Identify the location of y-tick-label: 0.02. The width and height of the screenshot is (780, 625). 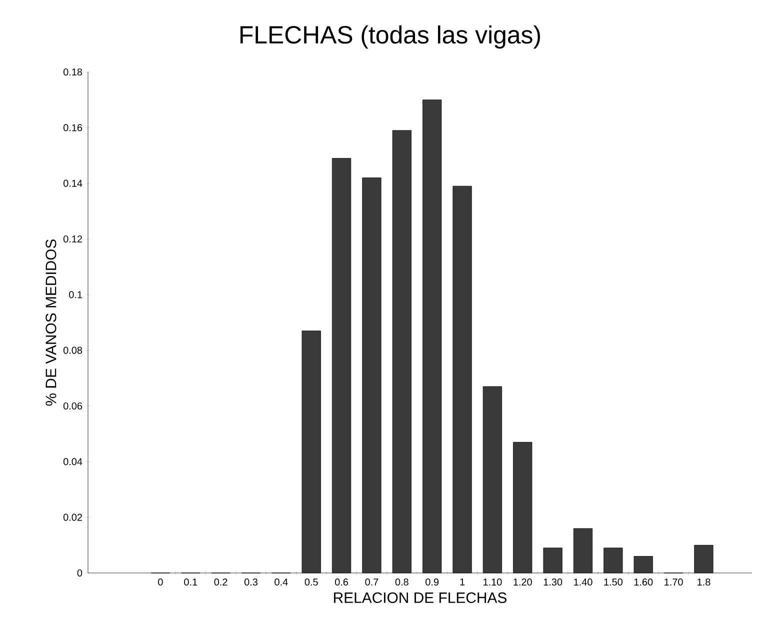
(72, 517).